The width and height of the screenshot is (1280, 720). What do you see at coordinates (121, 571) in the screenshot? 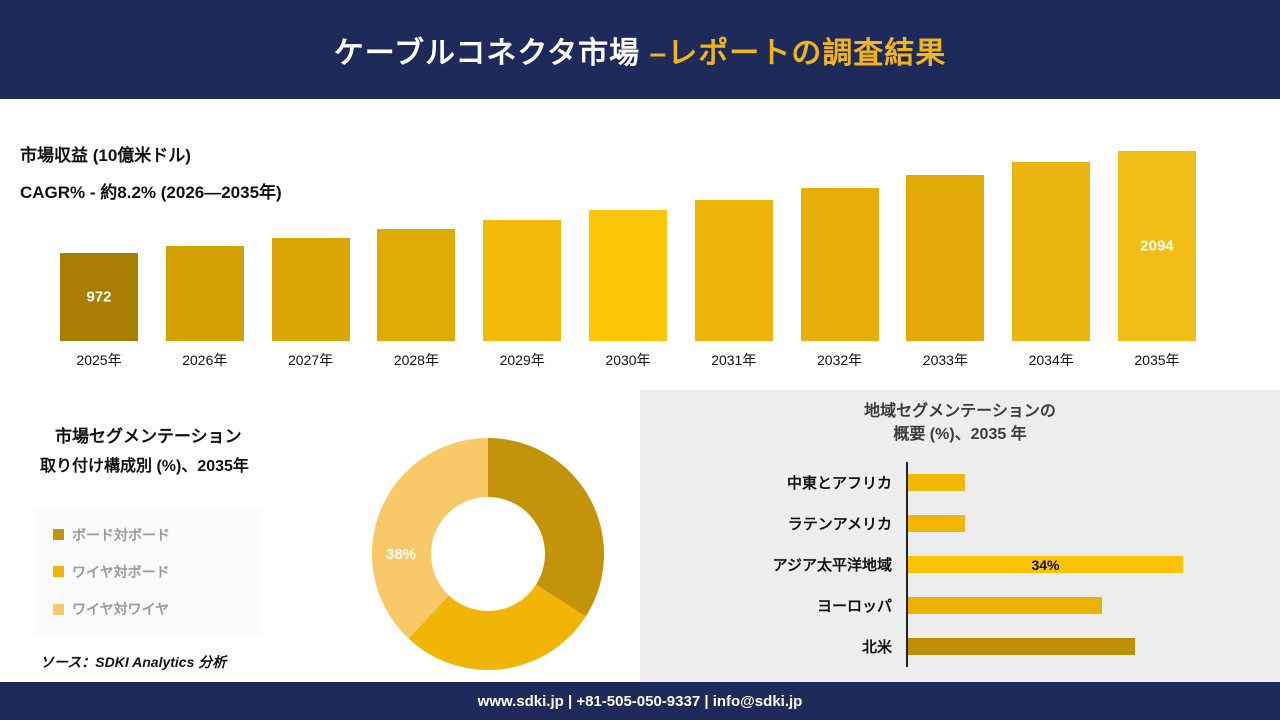
I see `legend-label: ワイヤ対ボード` at bounding box center [121, 571].